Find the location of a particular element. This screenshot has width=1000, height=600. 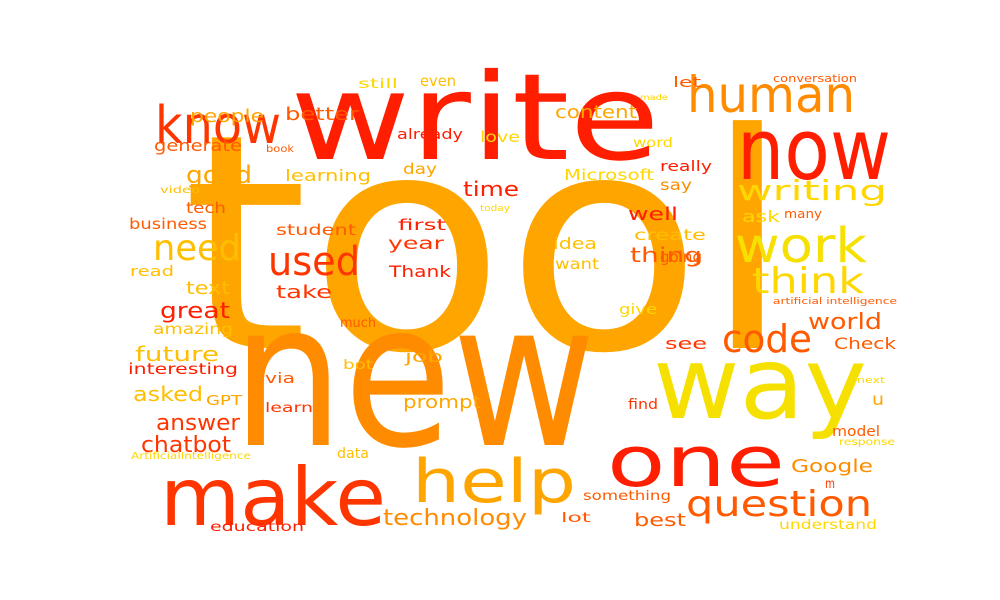

word-see: see is located at coordinates (686, 343).